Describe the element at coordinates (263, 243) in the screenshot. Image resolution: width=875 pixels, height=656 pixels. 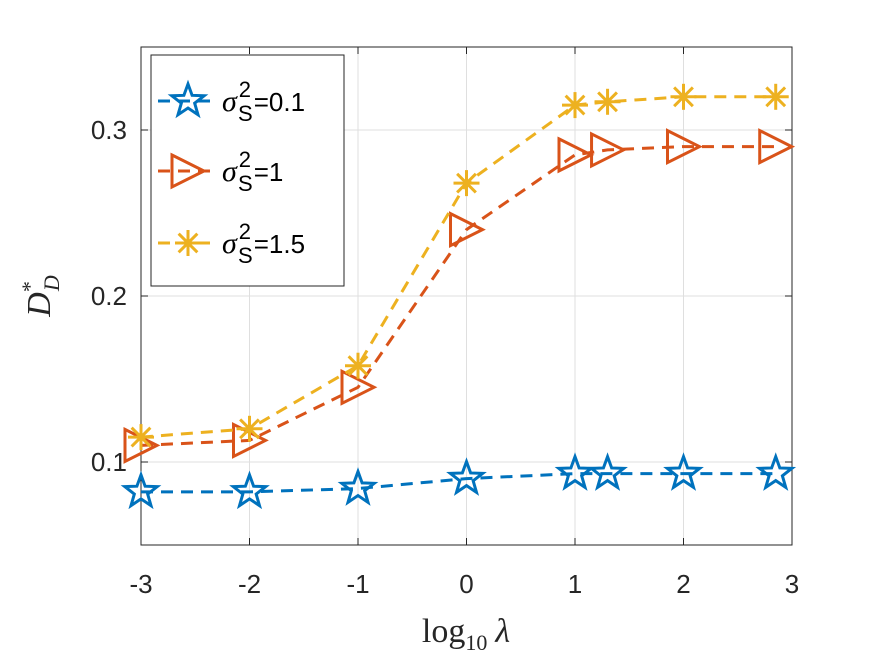
I see `legend-label: σ2 S=1.5` at that location.